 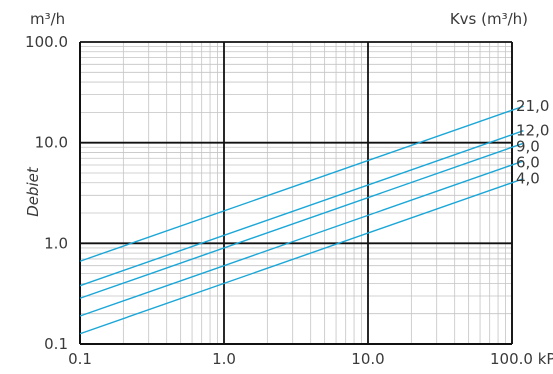 What do you see at coordinates (80, 359) in the screenshot?
I see `x-tick-label: 0.1` at bounding box center [80, 359].